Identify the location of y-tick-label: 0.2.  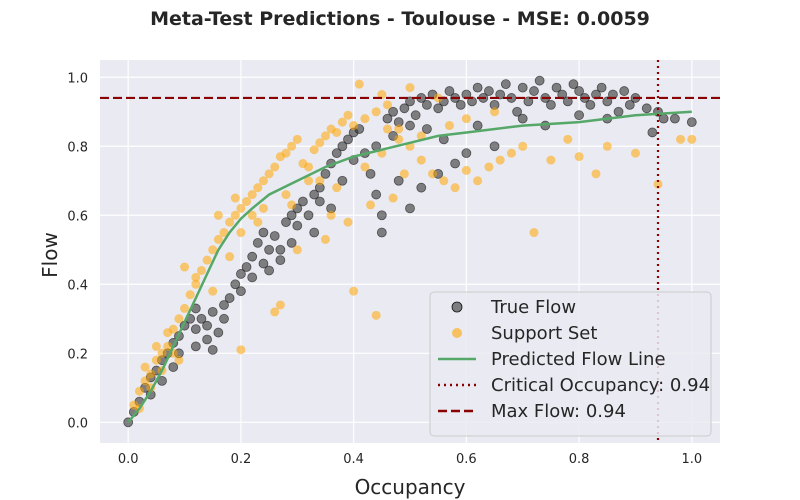
(77, 354).